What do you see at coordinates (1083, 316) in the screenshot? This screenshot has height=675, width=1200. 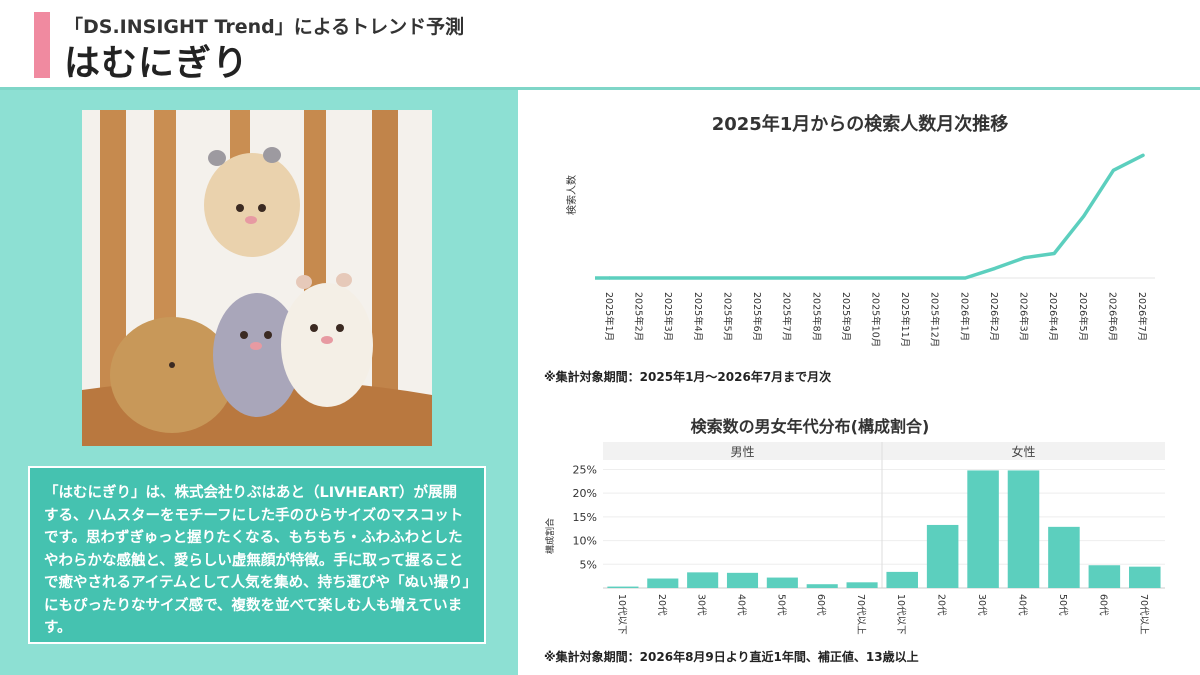 I see `line-x-tick-label: 2026年5月` at bounding box center [1083, 316].